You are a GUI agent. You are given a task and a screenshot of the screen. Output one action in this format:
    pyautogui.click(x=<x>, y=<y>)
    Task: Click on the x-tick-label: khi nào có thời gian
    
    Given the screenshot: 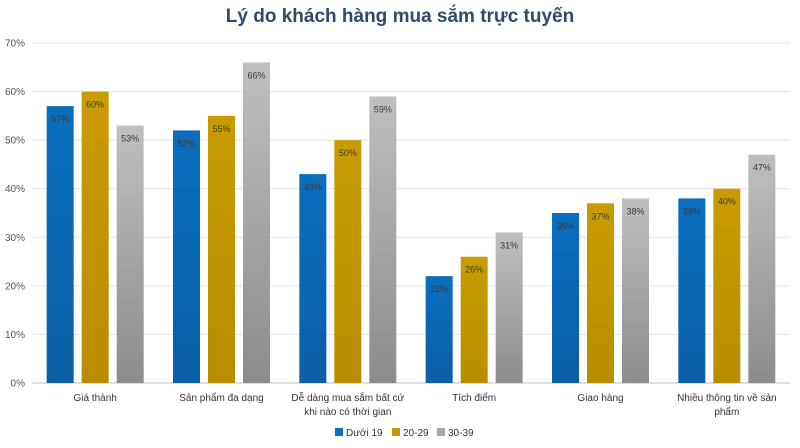 What is the action you would take?
    pyautogui.click(x=347, y=412)
    